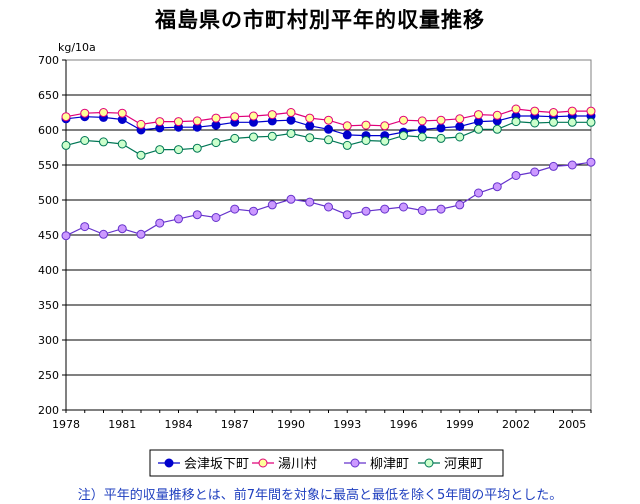  I want to click on y-tick-label: 400, so click(48, 270).